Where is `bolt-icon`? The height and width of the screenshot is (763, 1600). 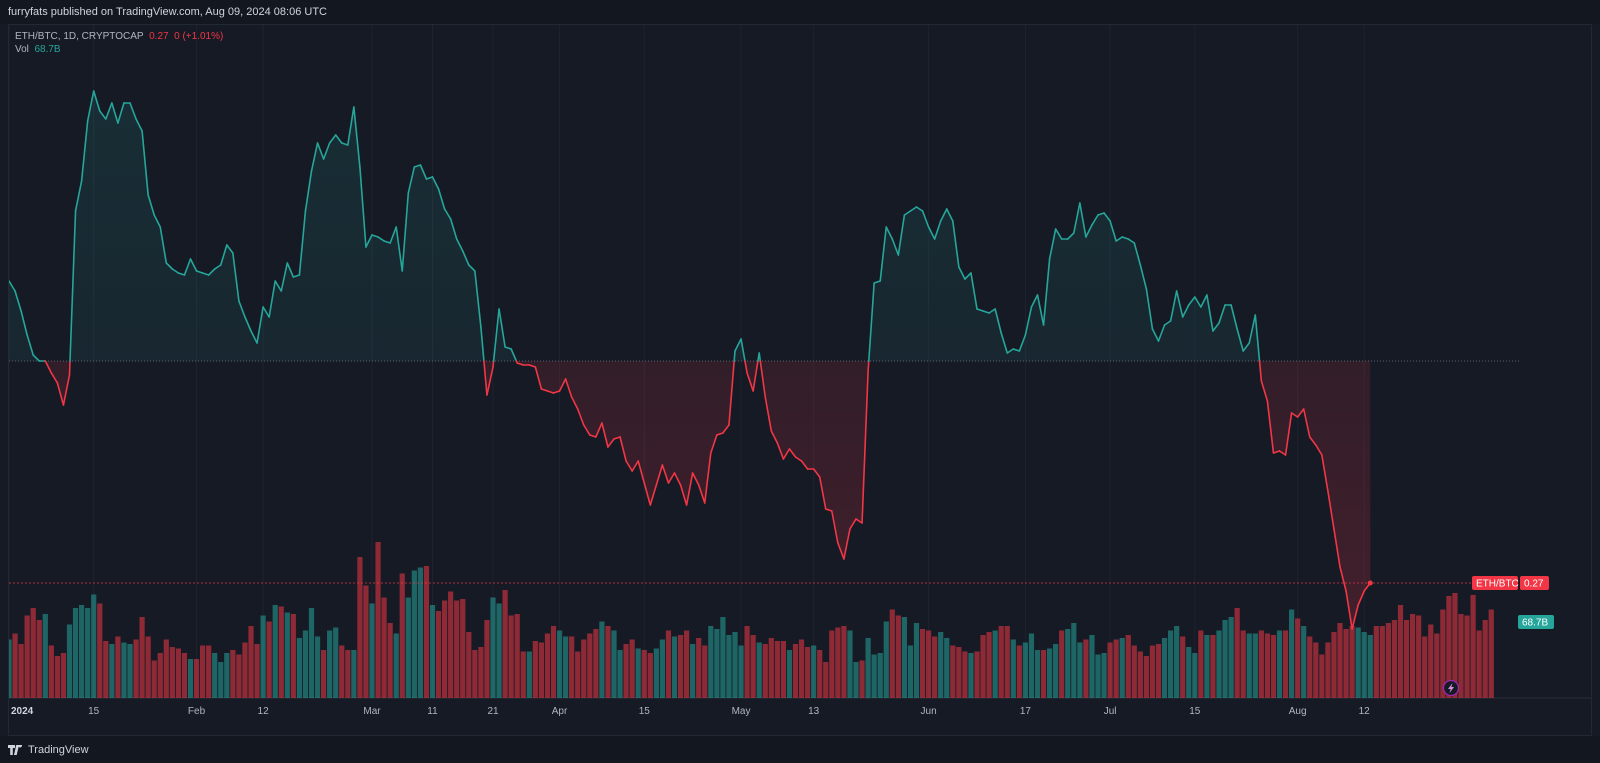
bolt-icon is located at coordinates (1451, 688).